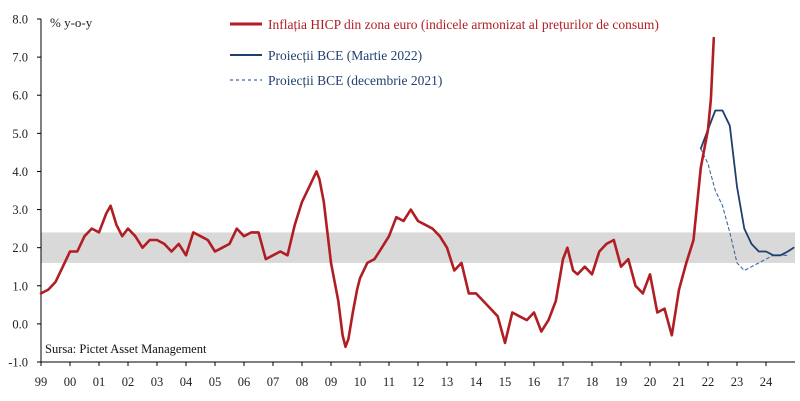 The width and height of the screenshot is (800, 401). Describe the element at coordinates (273, 382) in the screenshot. I see `x-tick-label: 07` at that location.